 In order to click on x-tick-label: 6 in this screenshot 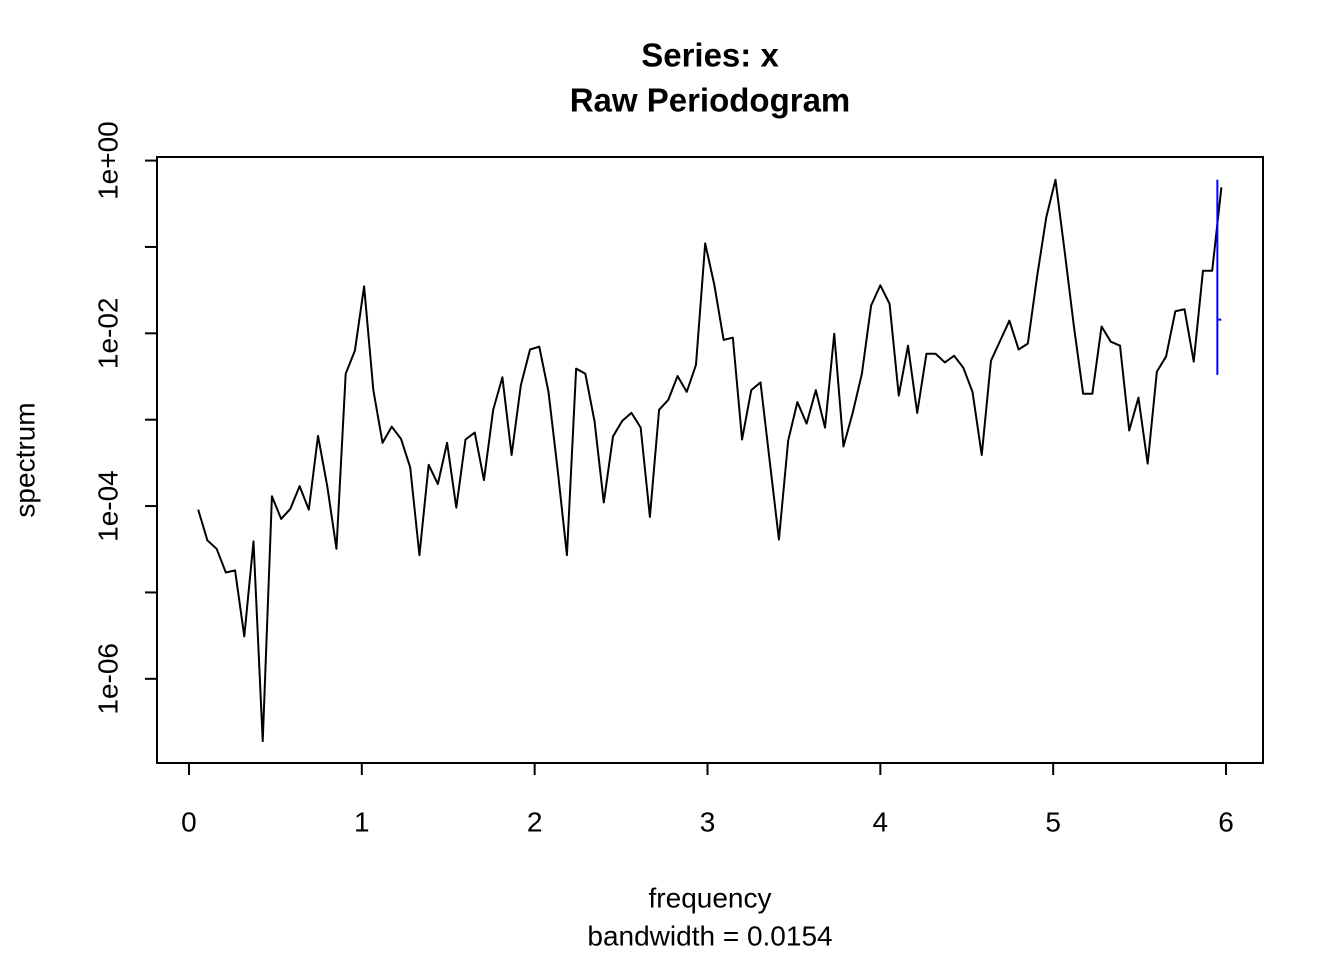, I will do `click(1226, 821)`.